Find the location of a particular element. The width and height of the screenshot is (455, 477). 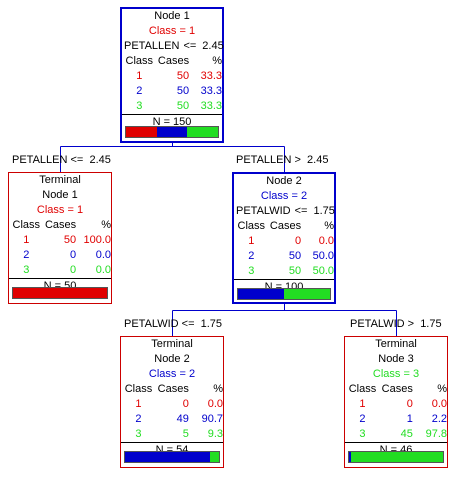

case-count: N = 150 is located at coordinates (172, 121).